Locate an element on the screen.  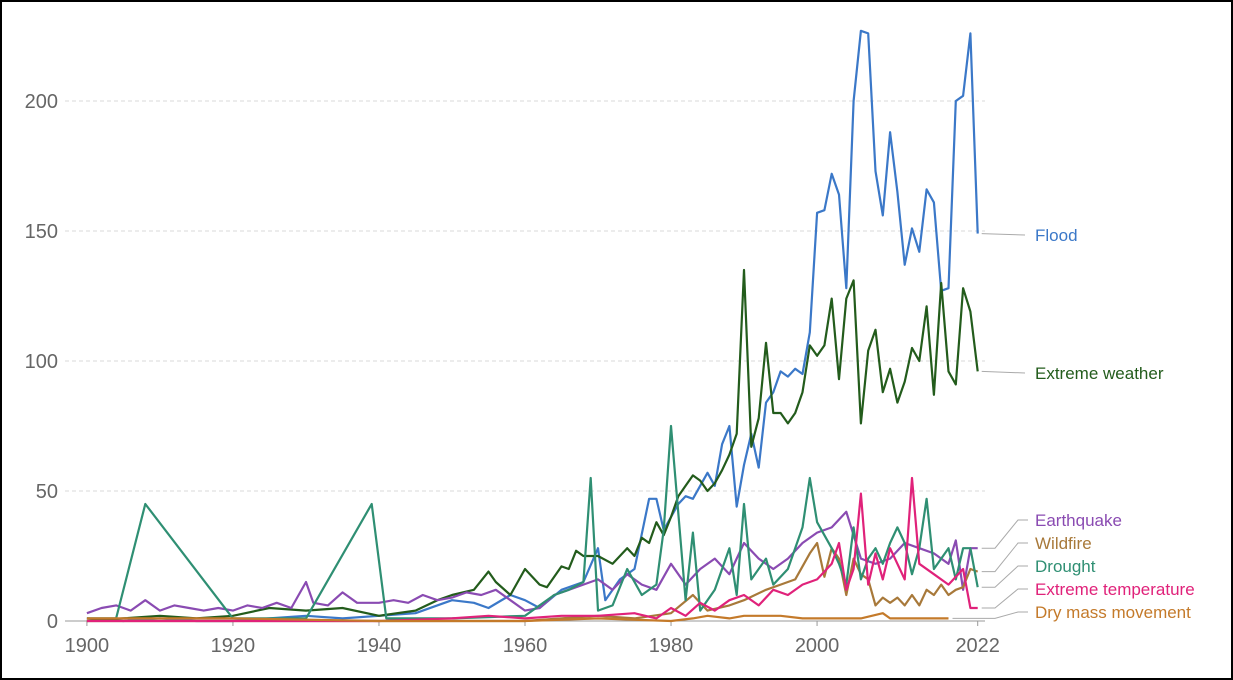
series-label-drought: Drought is located at coordinates (1065, 566).